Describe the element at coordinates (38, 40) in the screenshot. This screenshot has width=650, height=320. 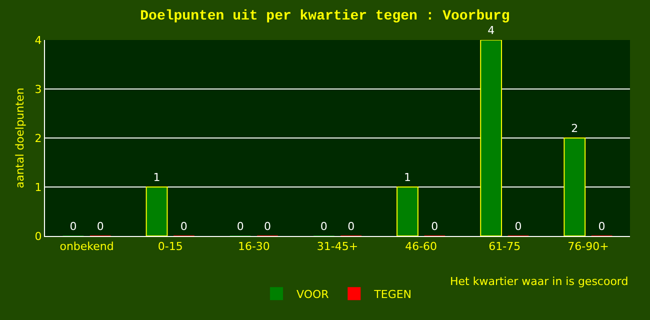
I see `y-tick-label: 4` at that location.